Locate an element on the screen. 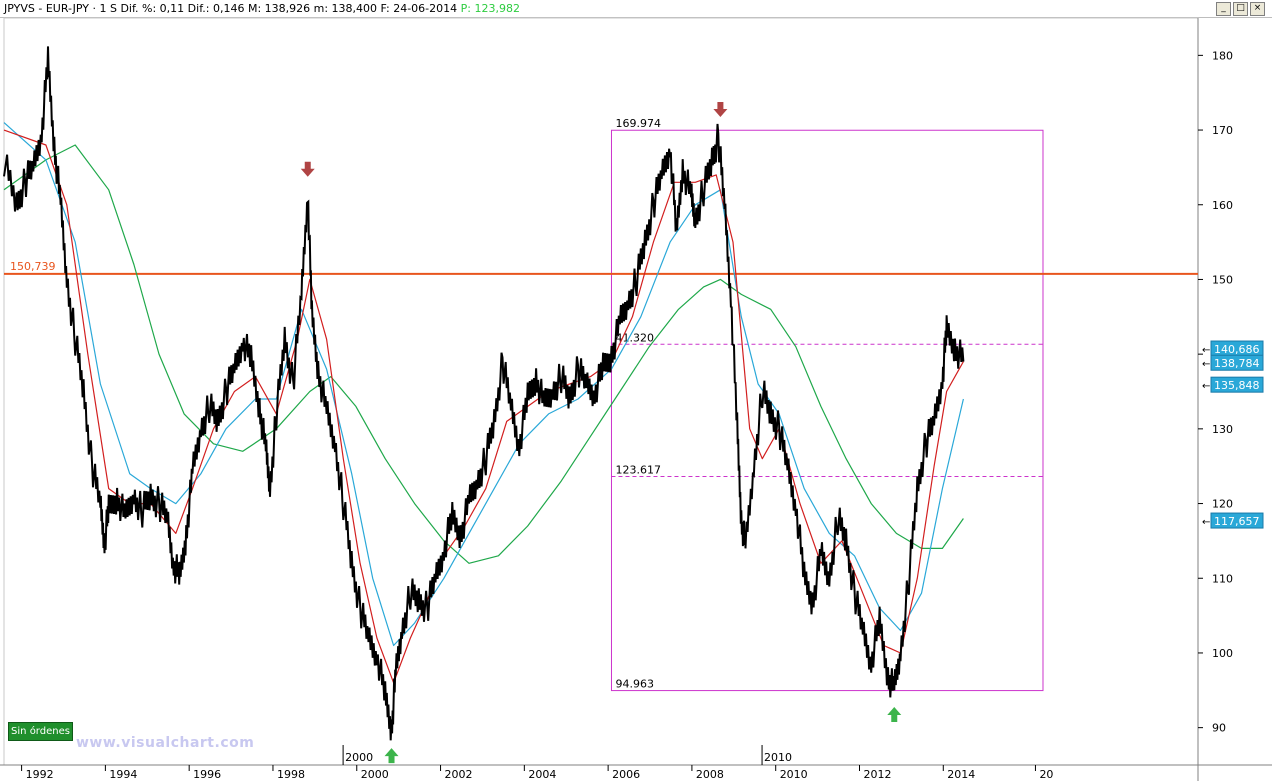 The width and height of the screenshot is (1272, 781). x-tick-label: 2006 is located at coordinates (626, 774).